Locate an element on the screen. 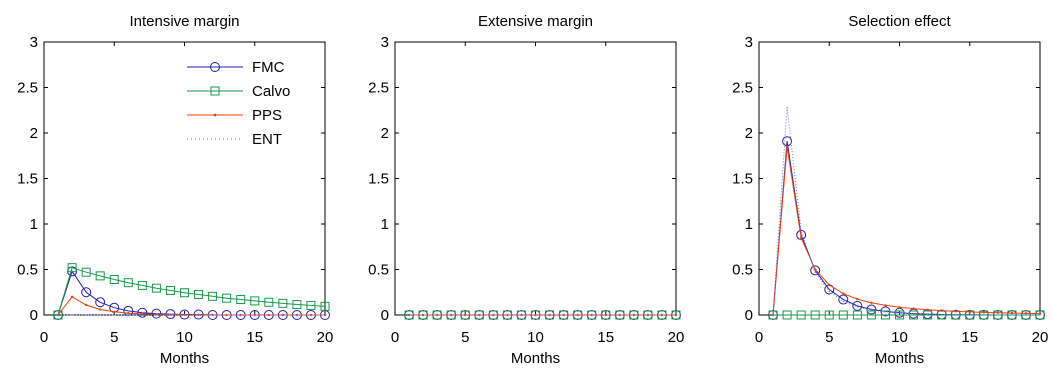 This screenshot has width=1053, height=374. series-line-pps is located at coordinates (906, 231).